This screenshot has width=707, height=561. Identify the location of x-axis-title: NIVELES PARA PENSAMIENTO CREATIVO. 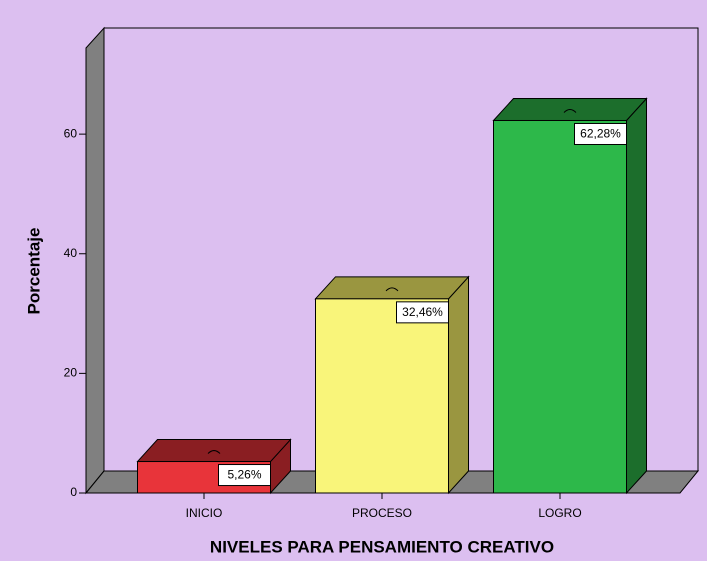
(382, 546).